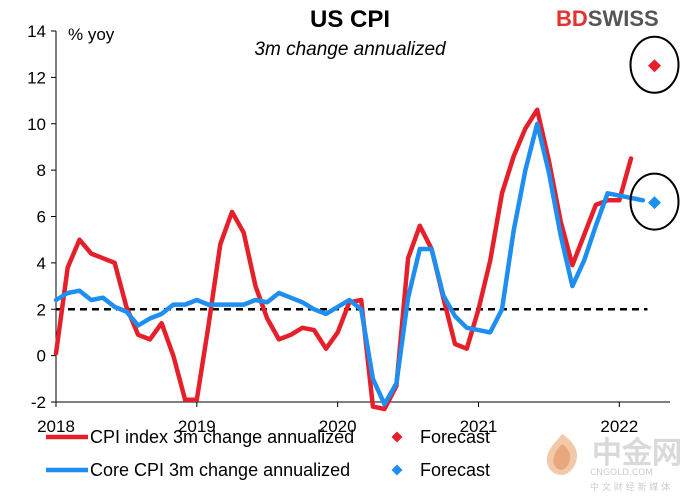 Image resolution: width=700 pixels, height=500 pixels. What do you see at coordinates (630, 488) in the screenshot?
I see `watermark-sub-text: 中 文 财 经 新 媒 体` at bounding box center [630, 488].